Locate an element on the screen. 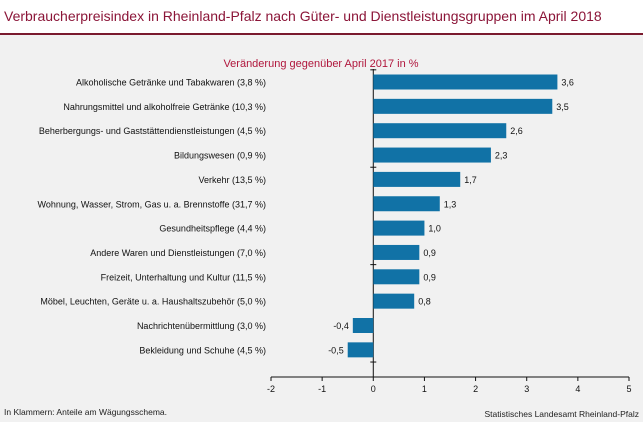  x-tick-label: 5 is located at coordinates (628, 389).